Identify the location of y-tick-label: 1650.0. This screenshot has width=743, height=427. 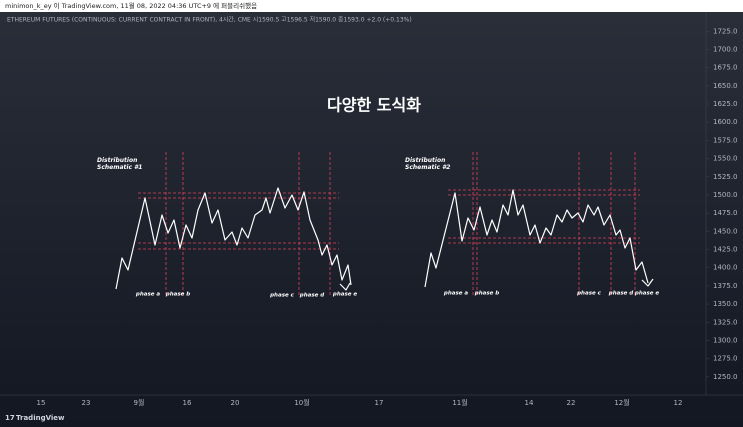
(725, 86).